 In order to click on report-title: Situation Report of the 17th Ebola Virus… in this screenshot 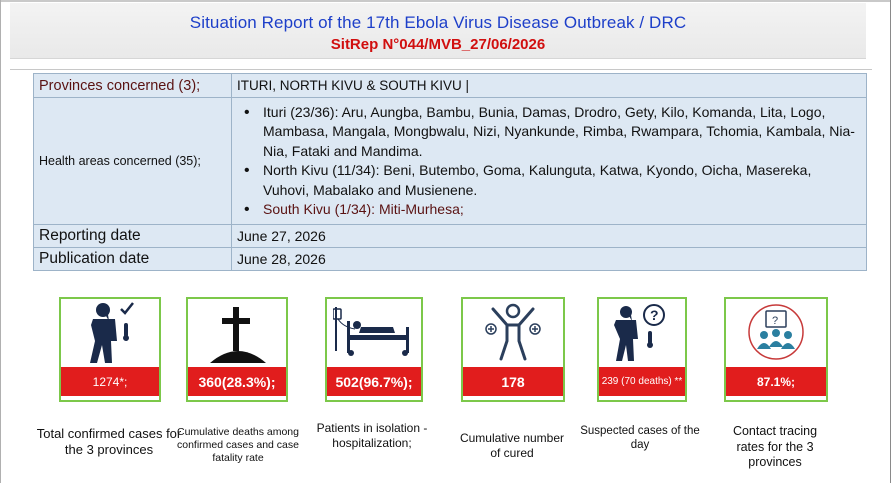, I will do `click(438, 22)`.